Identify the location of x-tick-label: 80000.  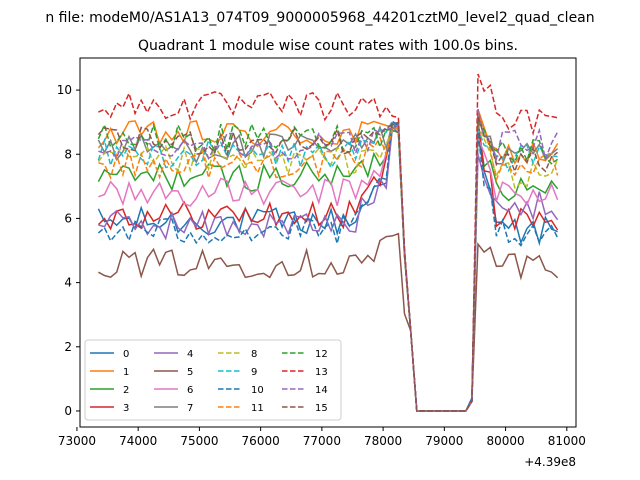
(505, 441).